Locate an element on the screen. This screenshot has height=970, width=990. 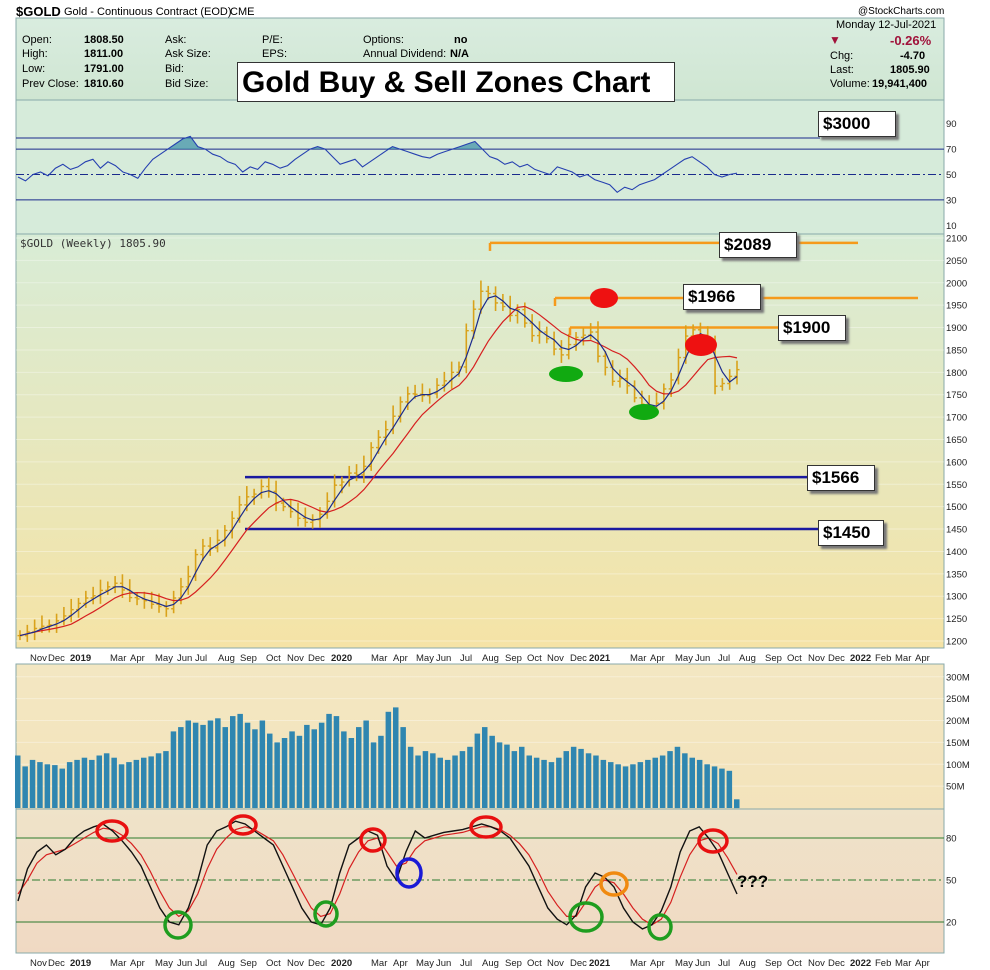
rsi-line is located at coordinates (377, 164).